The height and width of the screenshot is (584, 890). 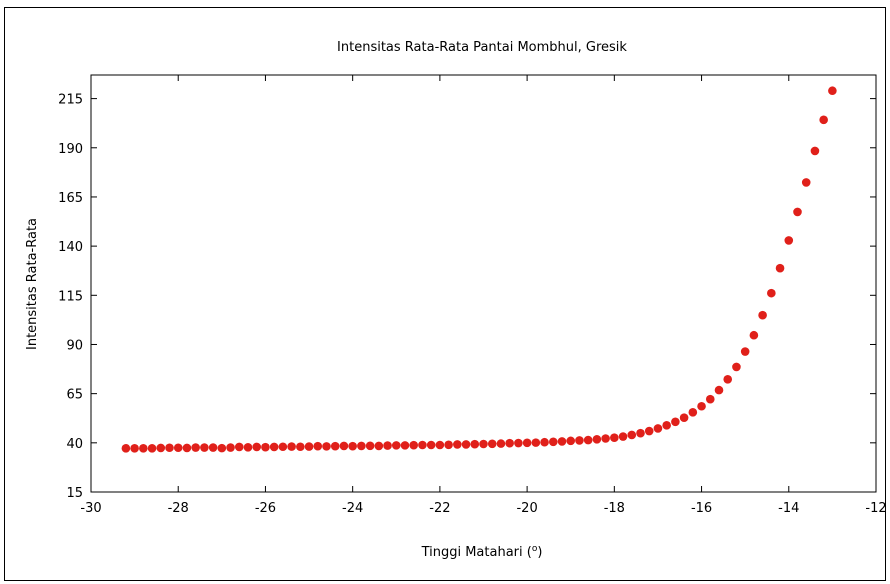 What do you see at coordinates (178, 508) in the screenshot?
I see `x-tick-label: -28` at bounding box center [178, 508].